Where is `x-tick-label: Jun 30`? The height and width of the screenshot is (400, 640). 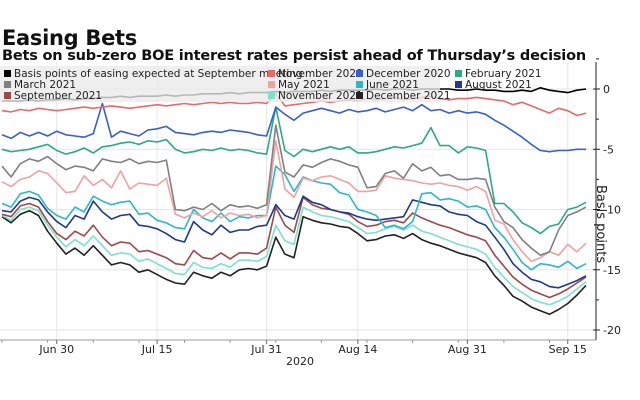 x-tick-label: Jun 30 is located at coordinates (56, 349).